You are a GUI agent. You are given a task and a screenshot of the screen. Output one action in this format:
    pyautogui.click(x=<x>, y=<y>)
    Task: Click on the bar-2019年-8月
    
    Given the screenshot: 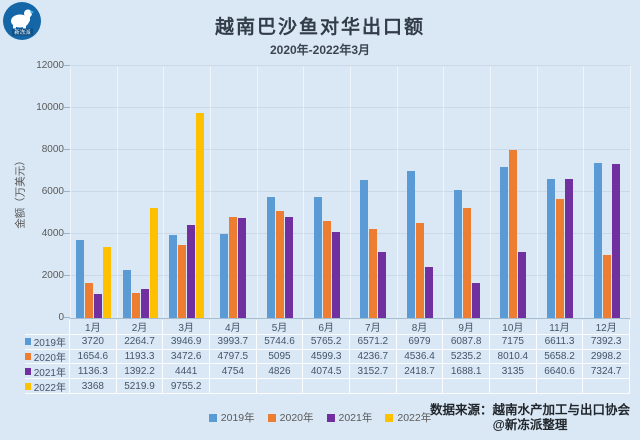 What is the action you would take?
    pyautogui.click(x=411, y=244)
    